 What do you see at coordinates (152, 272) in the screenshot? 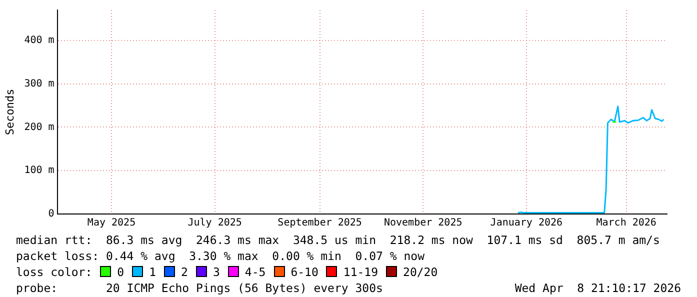
I see `legend-label: 1` at bounding box center [152, 272].